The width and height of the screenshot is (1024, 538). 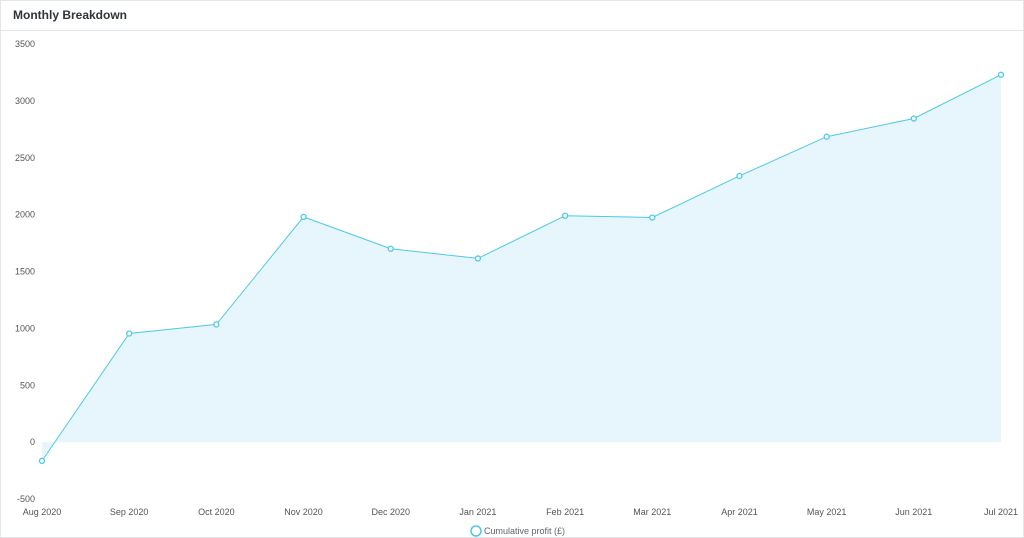 I want to click on legend-label: Cumulative profit (£), so click(x=524, y=531).